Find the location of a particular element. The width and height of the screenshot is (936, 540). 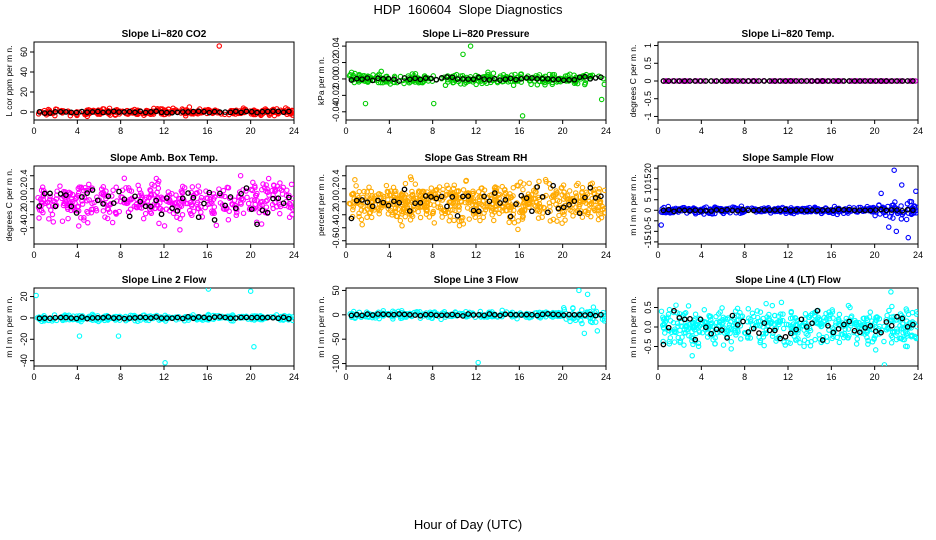

y-tick-label: 0.00 is located at coordinates (336, 79).